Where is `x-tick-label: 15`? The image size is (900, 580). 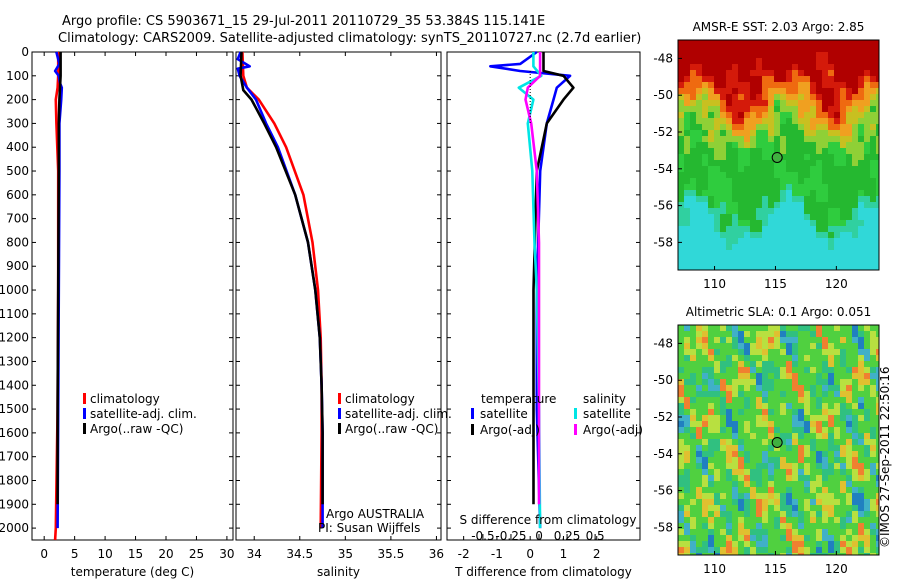 x-tick-label: 15 is located at coordinates (135, 554).